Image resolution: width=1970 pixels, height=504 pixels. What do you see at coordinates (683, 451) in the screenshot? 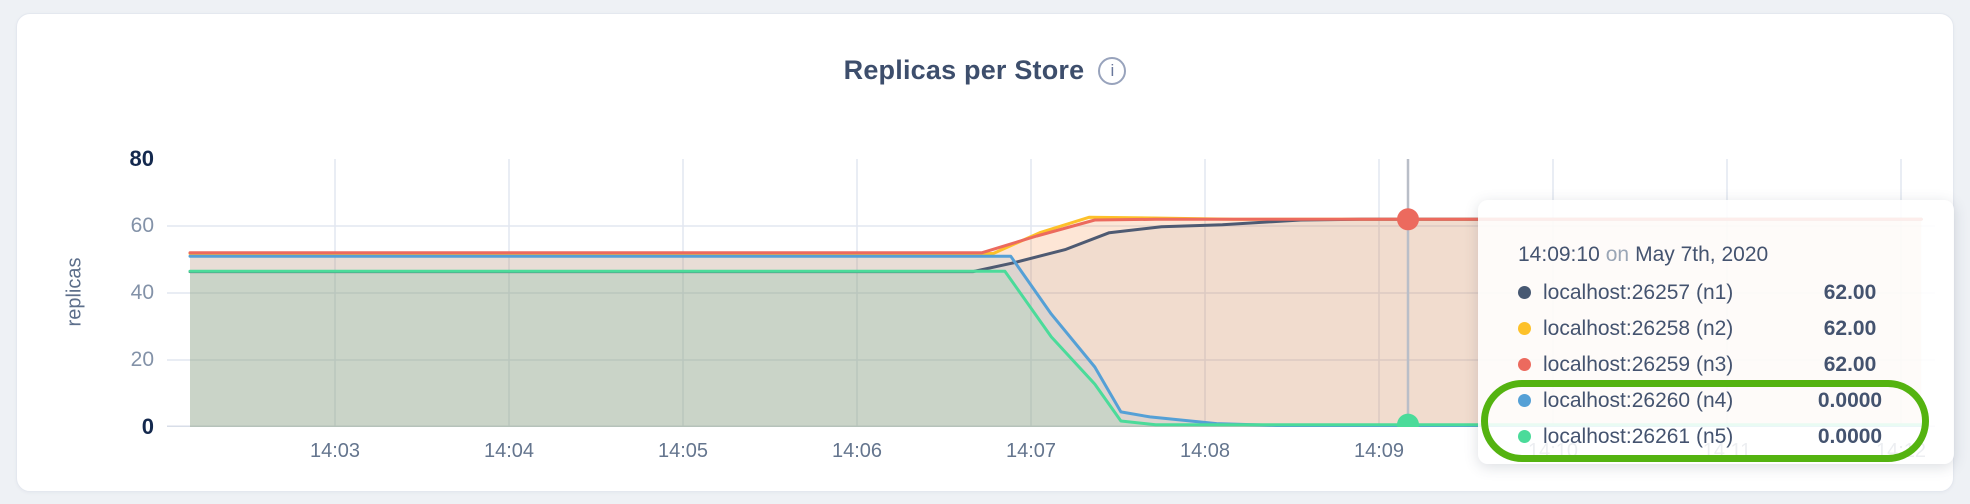
I see `x-tick-label: 14:05` at bounding box center [683, 451].